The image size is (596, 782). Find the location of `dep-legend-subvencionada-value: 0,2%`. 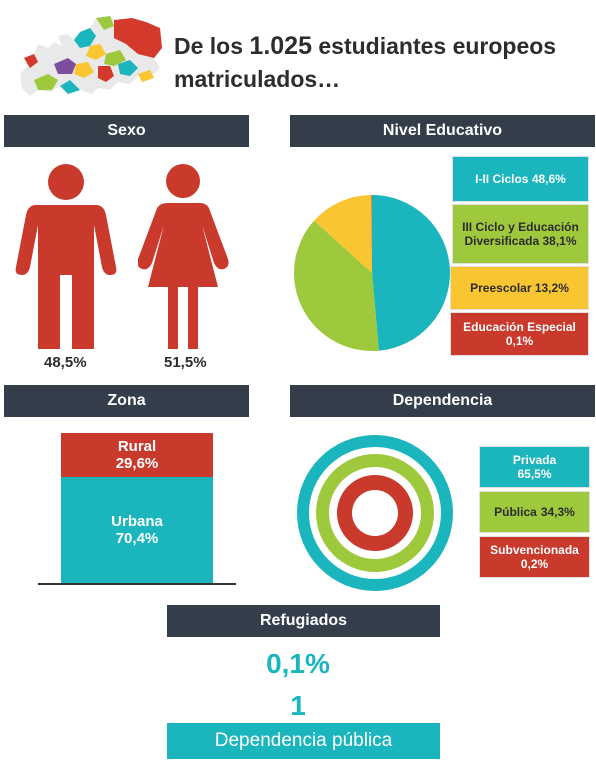

dep-legend-subvencionada-value: 0,2% is located at coordinates (534, 564).